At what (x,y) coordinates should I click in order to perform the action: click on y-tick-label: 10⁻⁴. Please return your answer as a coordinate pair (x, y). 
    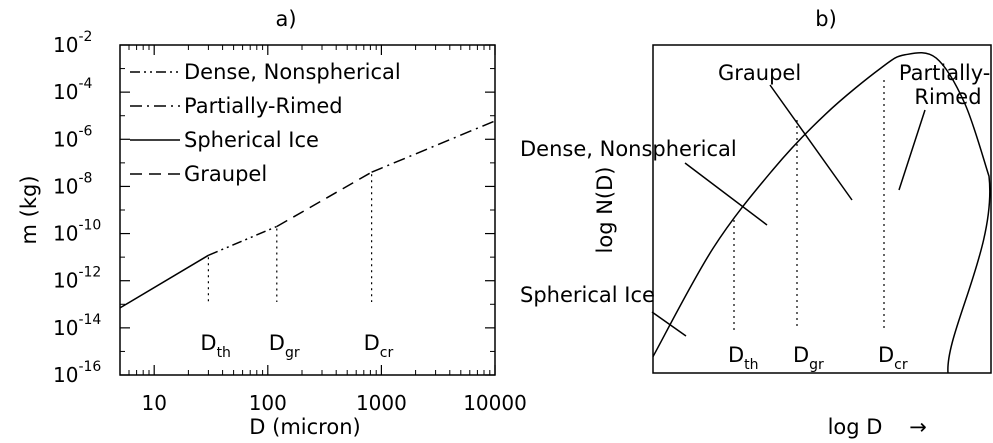
    Looking at the image, I should click on (73, 90).